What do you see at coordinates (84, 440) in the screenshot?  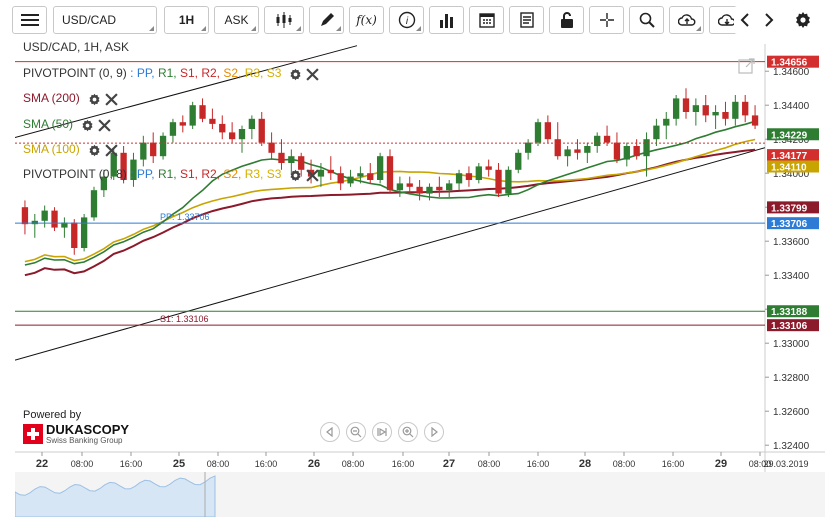 I see `brand-tagline: Swiss Banking Group` at bounding box center [84, 440].